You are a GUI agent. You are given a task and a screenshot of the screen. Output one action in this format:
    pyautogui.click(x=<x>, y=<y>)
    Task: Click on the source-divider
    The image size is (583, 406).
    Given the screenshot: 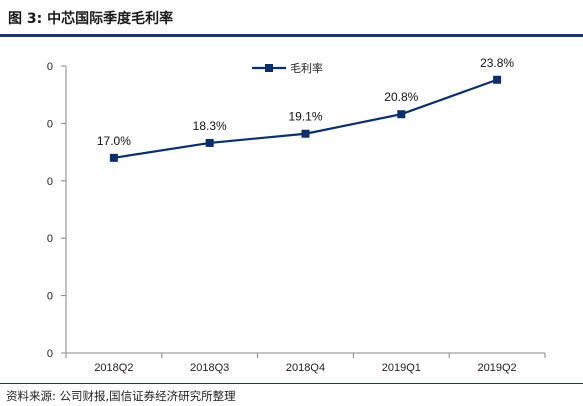 What is the action you would take?
    pyautogui.click(x=291, y=383)
    